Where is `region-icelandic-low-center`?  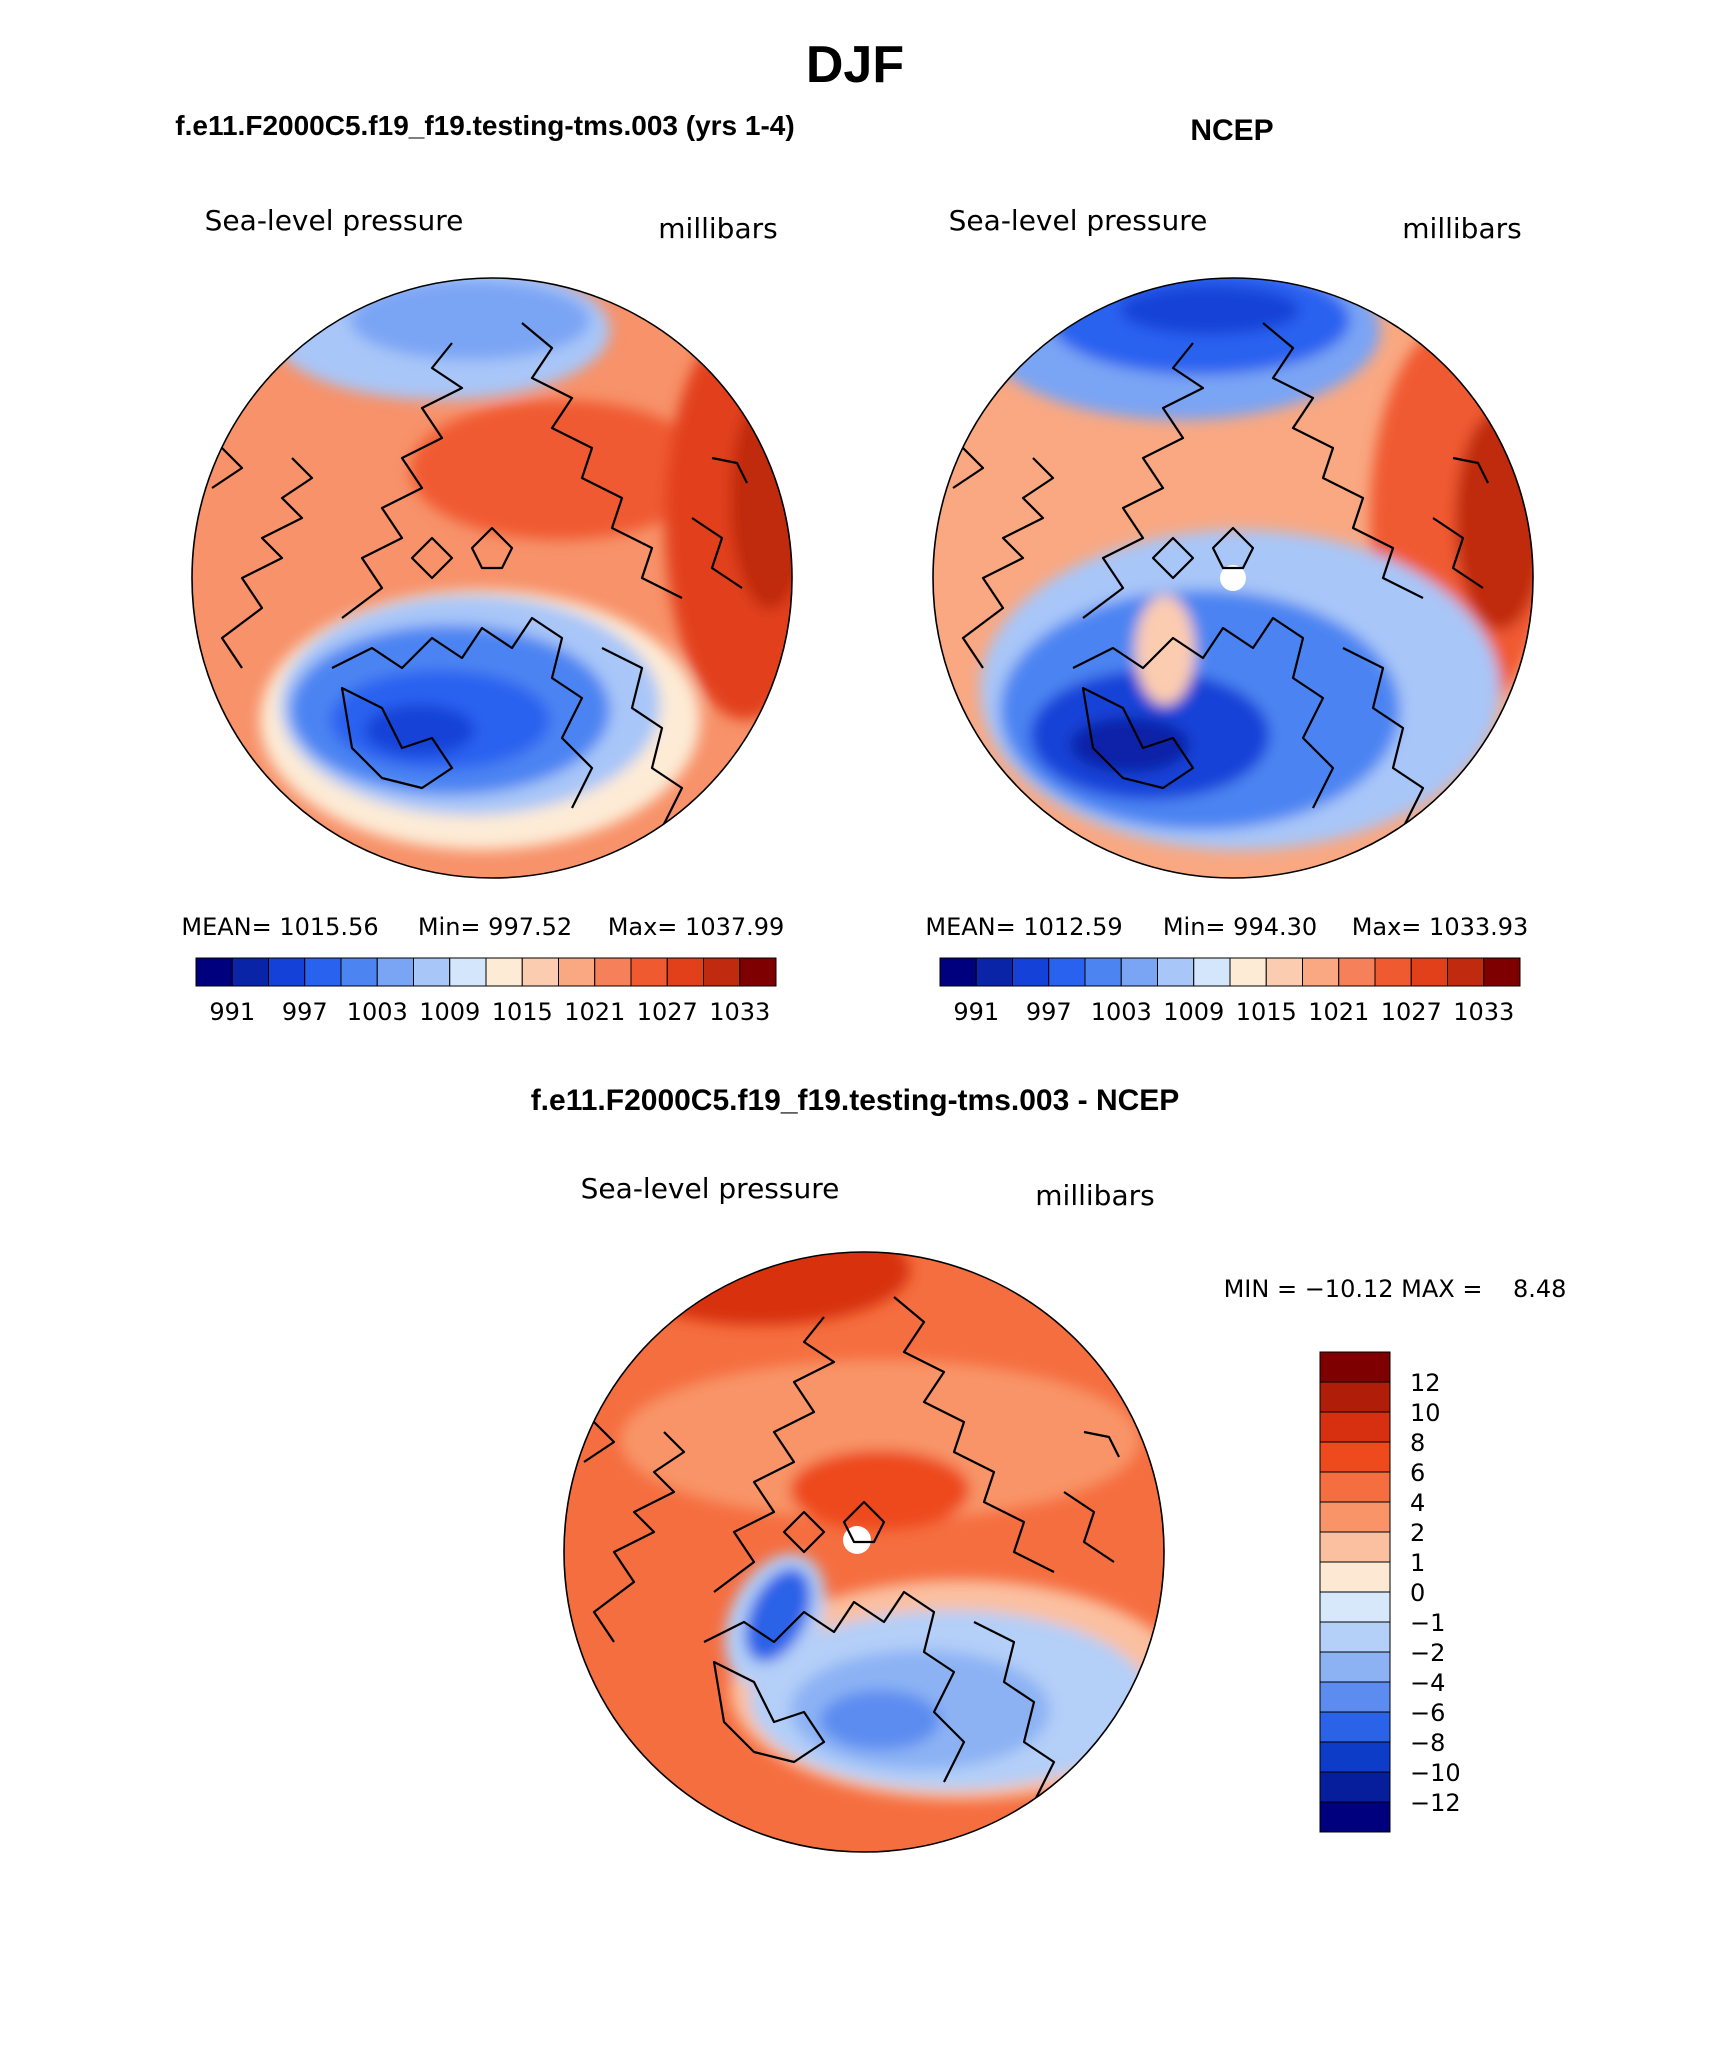 region-icelandic-low-center is located at coordinates (420, 730).